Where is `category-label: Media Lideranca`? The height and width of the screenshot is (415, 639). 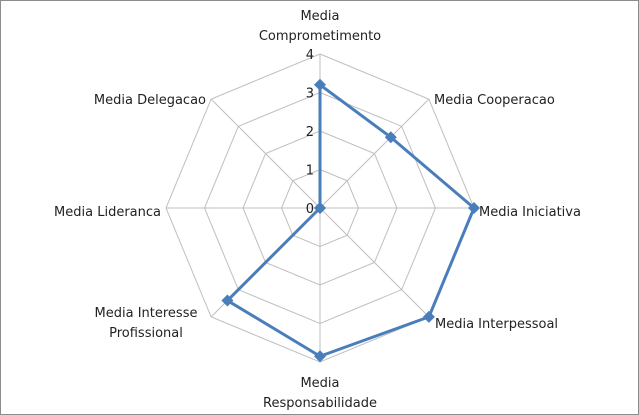 category-label: Media Lideranca is located at coordinates (107, 212).